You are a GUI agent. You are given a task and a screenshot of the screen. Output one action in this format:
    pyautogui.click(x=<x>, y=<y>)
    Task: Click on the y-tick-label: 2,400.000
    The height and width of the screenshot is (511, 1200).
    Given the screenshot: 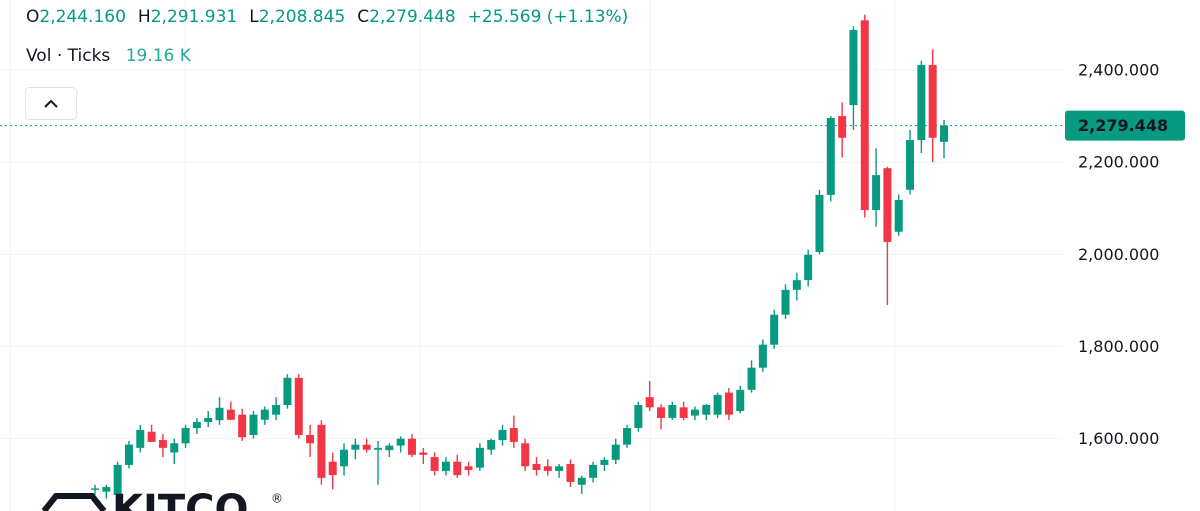 What is the action you would take?
    pyautogui.click(x=1118, y=70)
    